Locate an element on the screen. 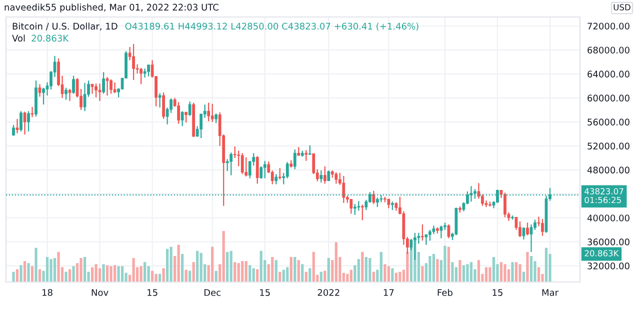 This screenshot has height=322, width=640. text: O43189.61 H44993.12 L42850.00 C43823.07 +630.41 (+1.46%) is located at coordinates (271, 26).